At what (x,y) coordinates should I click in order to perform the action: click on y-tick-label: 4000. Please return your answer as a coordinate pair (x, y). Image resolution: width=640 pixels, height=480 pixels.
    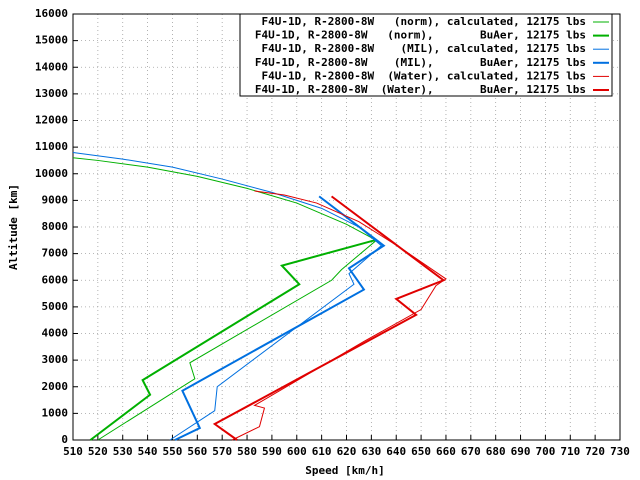
    Looking at the image, I should click on (55, 333).